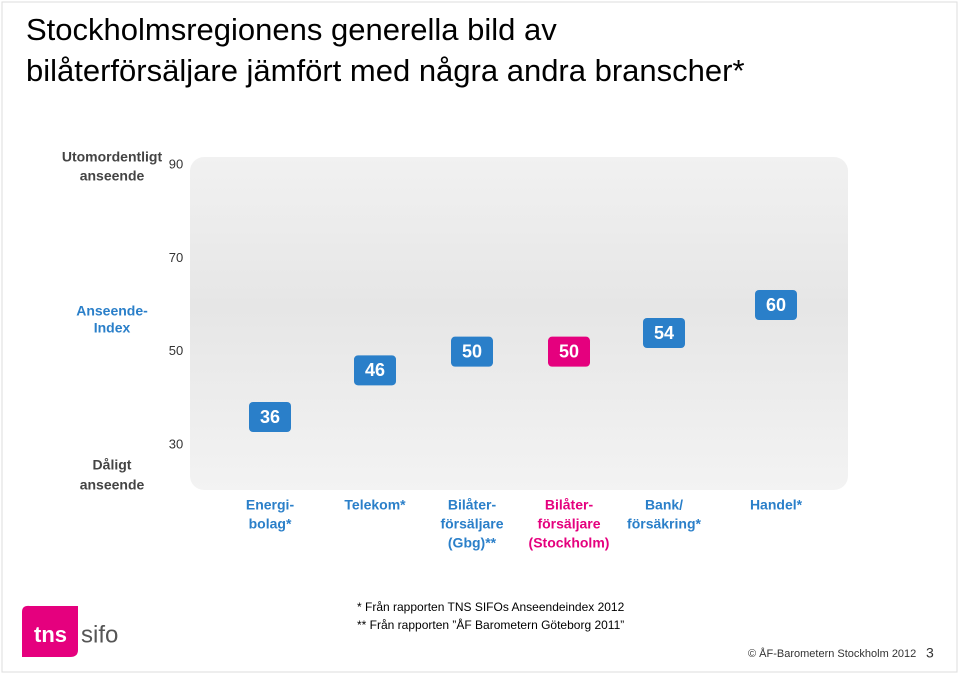 The height and width of the screenshot is (680, 960). I want to click on value-label: 46, so click(375, 370).